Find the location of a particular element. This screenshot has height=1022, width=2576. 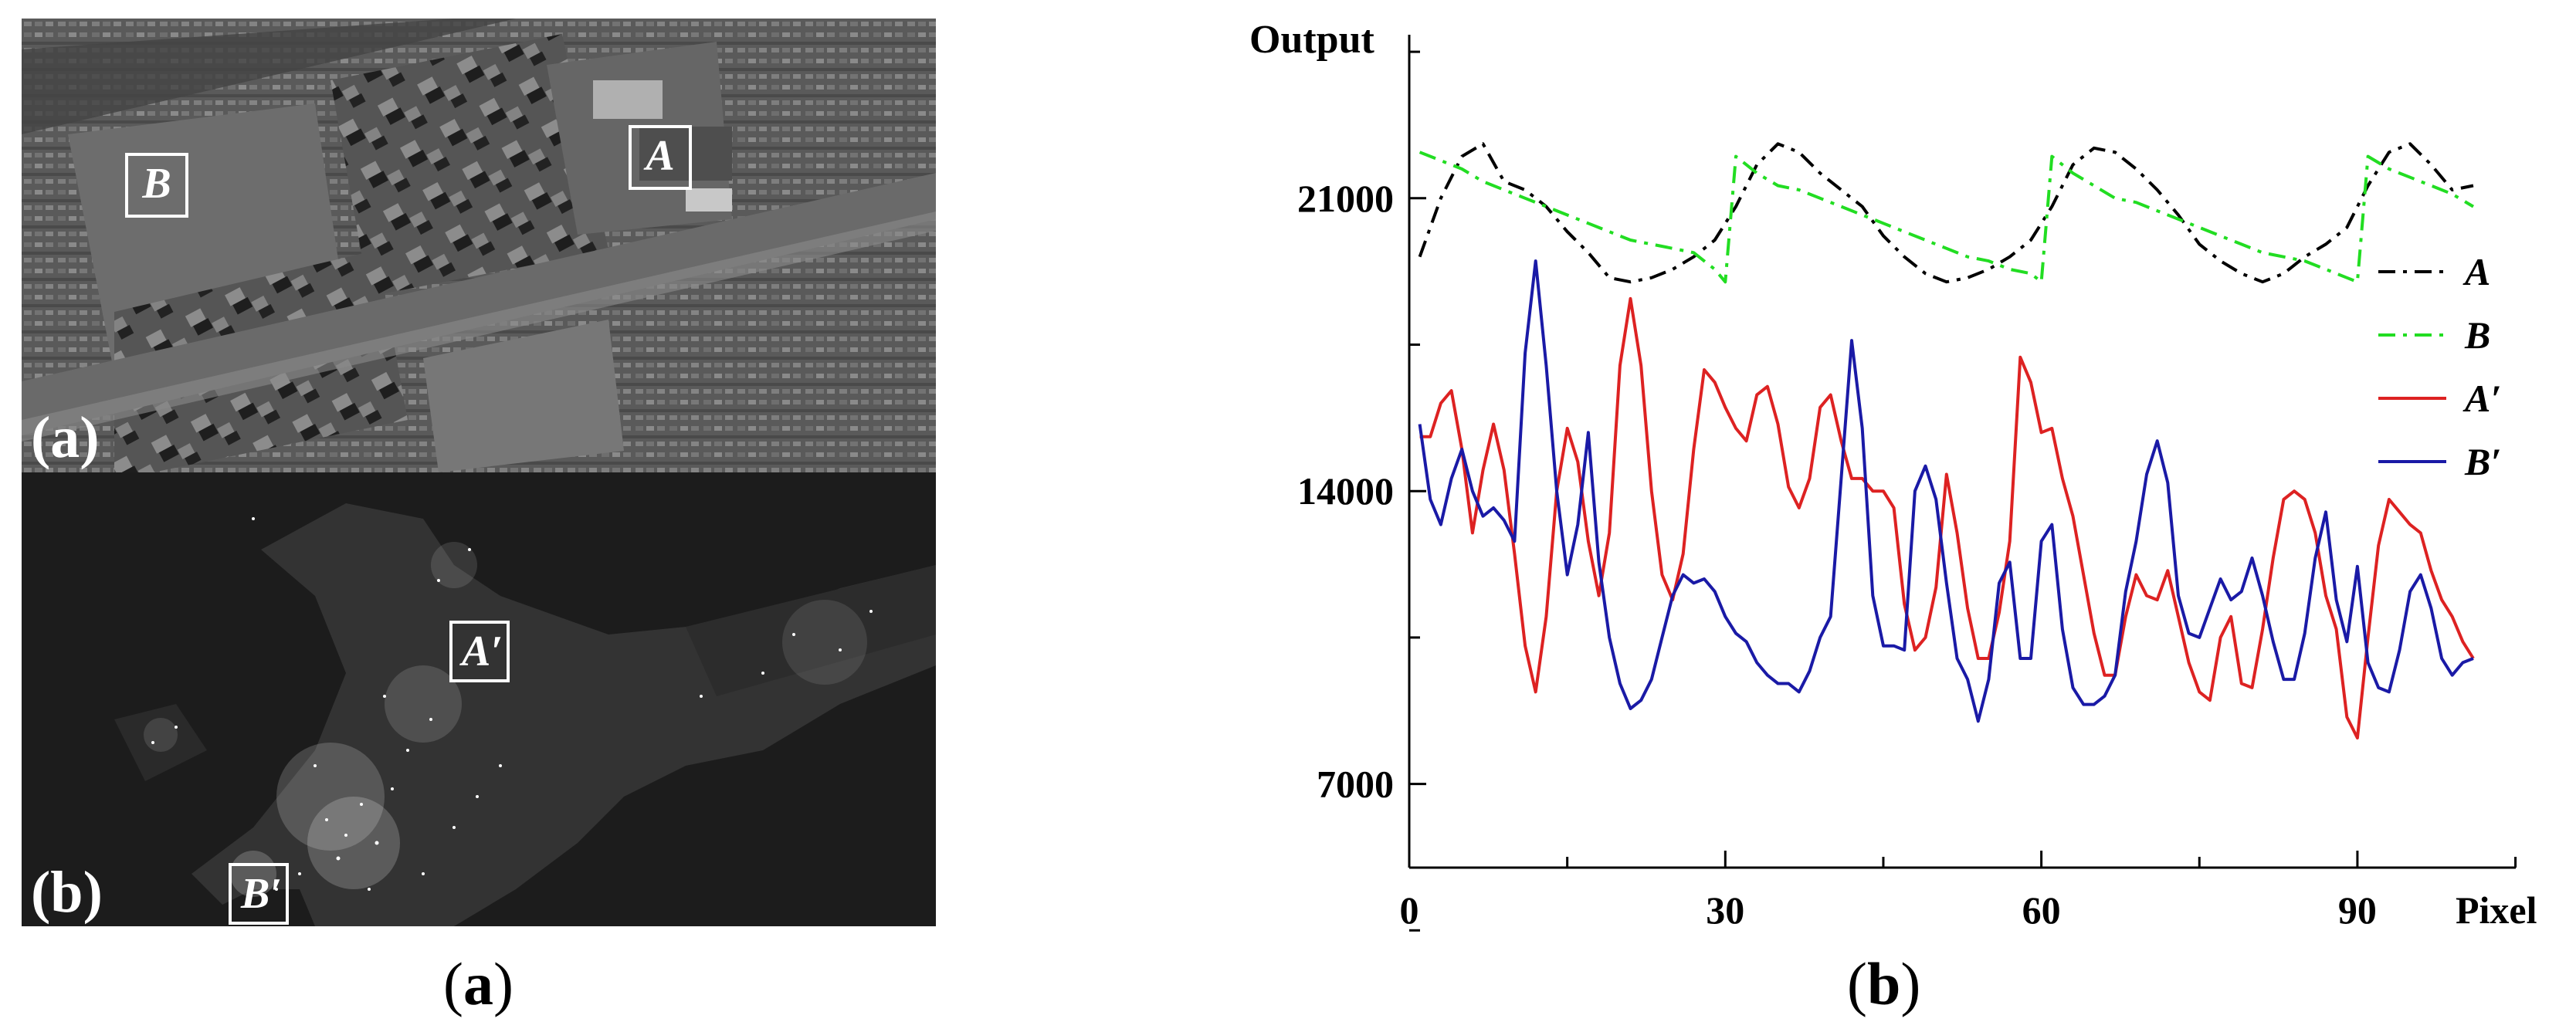

panel-label-a: (a) is located at coordinates (65, 437).